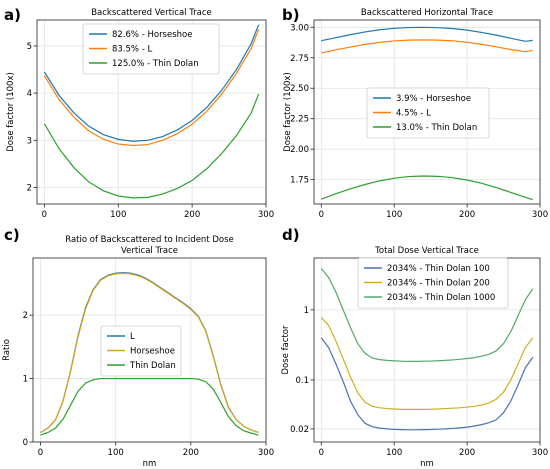 The width and height of the screenshot is (550, 469). What do you see at coordinates (151, 83) in the screenshot?
I see `chart-0-series-0-line` at bounding box center [151, 83].